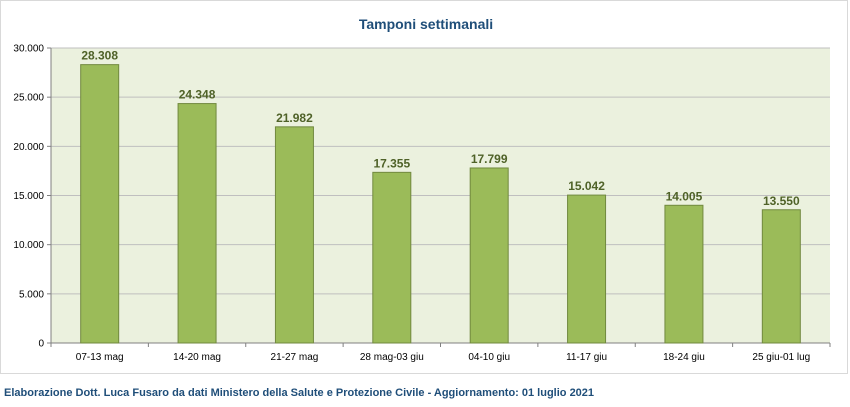 The width and height of the screenshot is (850, 407). I want to click on x-tick-label: 11-17 giu, so click(586, 357).